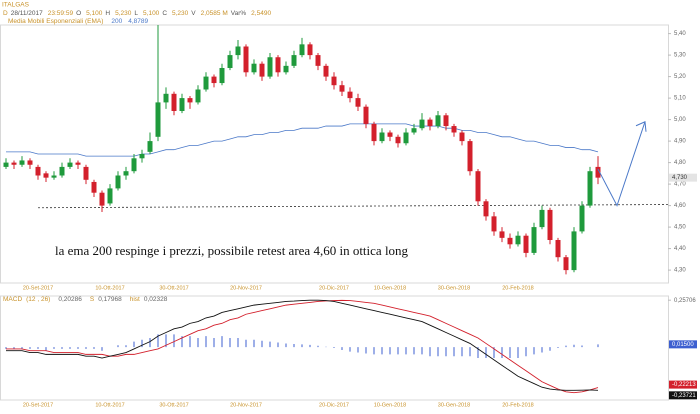  What do you see at coordinates (214, 13) in the screenshot?
I see `info-item: 2,0585 M` at bounding box center [214, 13].